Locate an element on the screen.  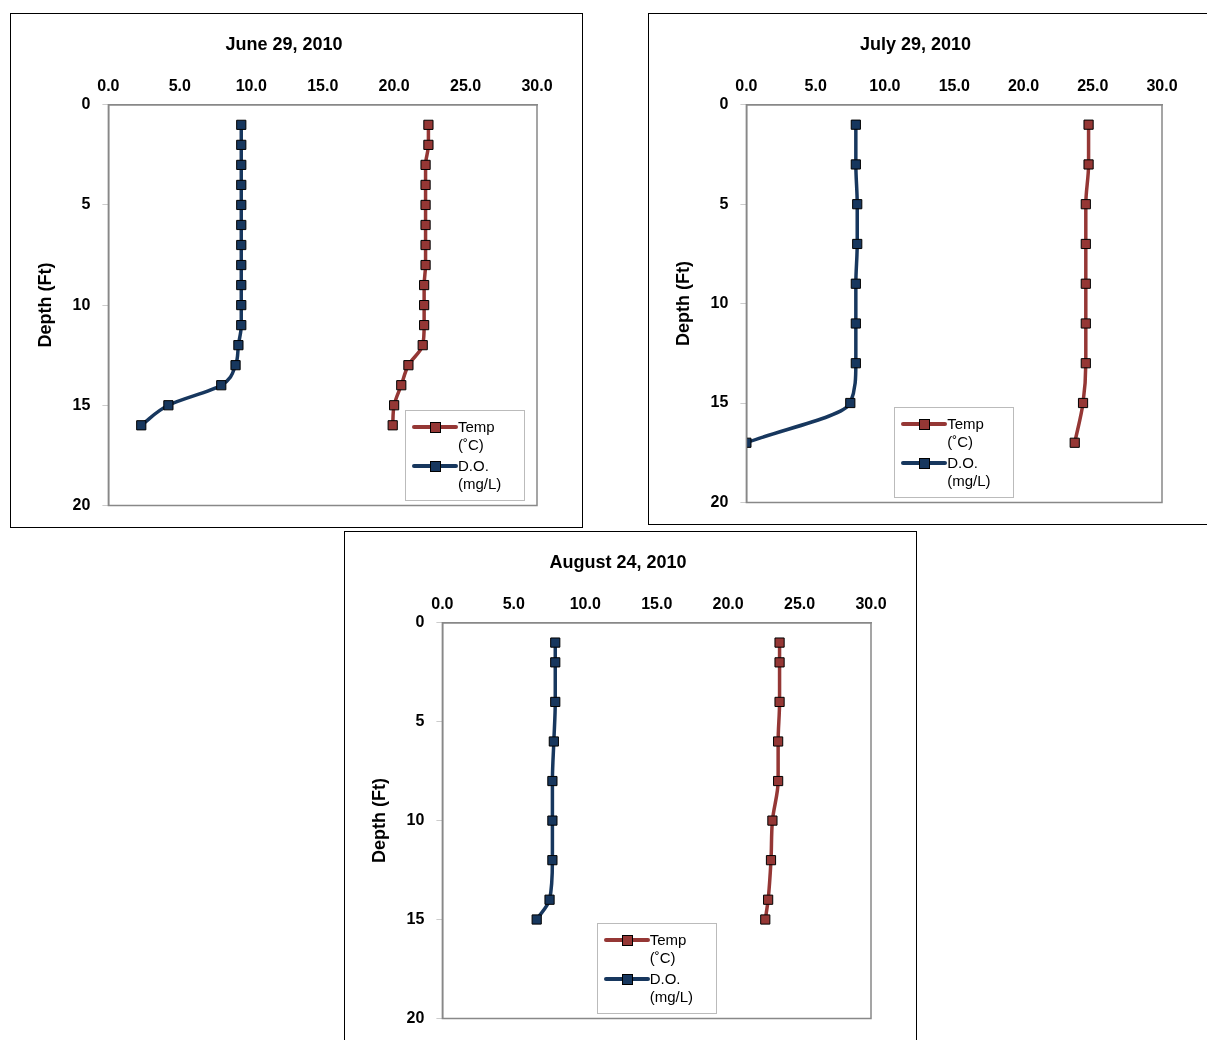
chart-title: July 29, 2010 is located at coordinates (915, 43).